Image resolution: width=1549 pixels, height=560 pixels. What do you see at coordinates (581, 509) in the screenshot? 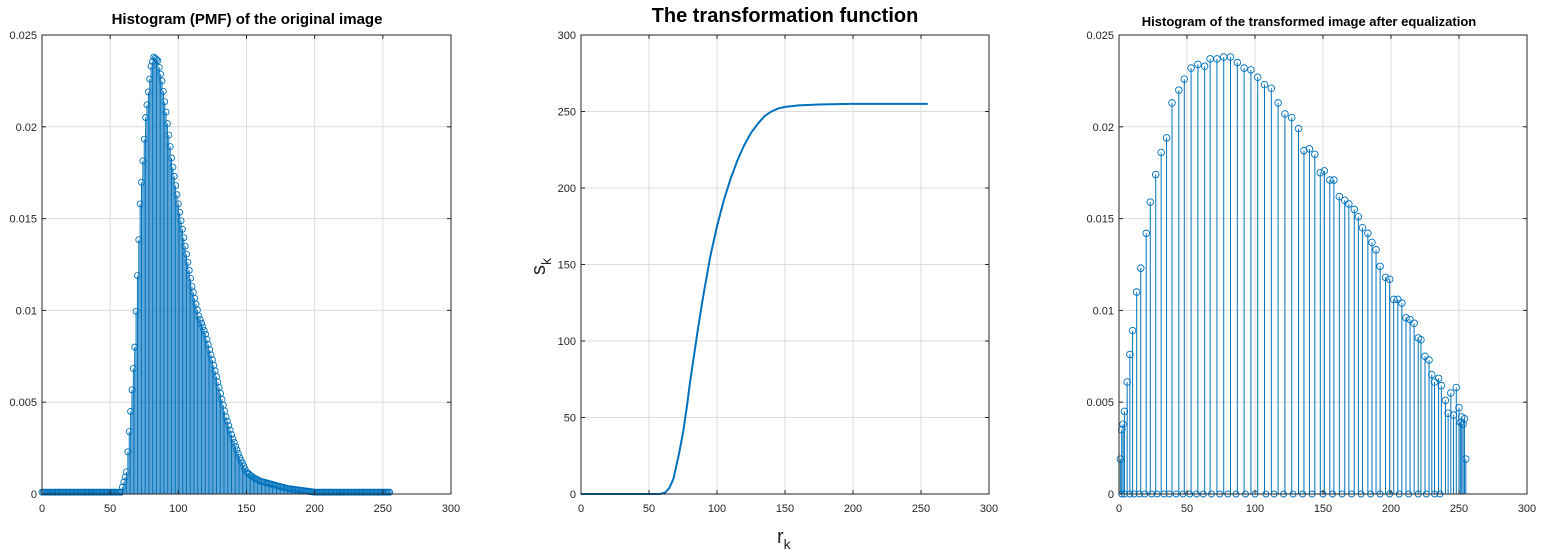
I see `x-tick-label: 0` at bounding box center [581, 509].